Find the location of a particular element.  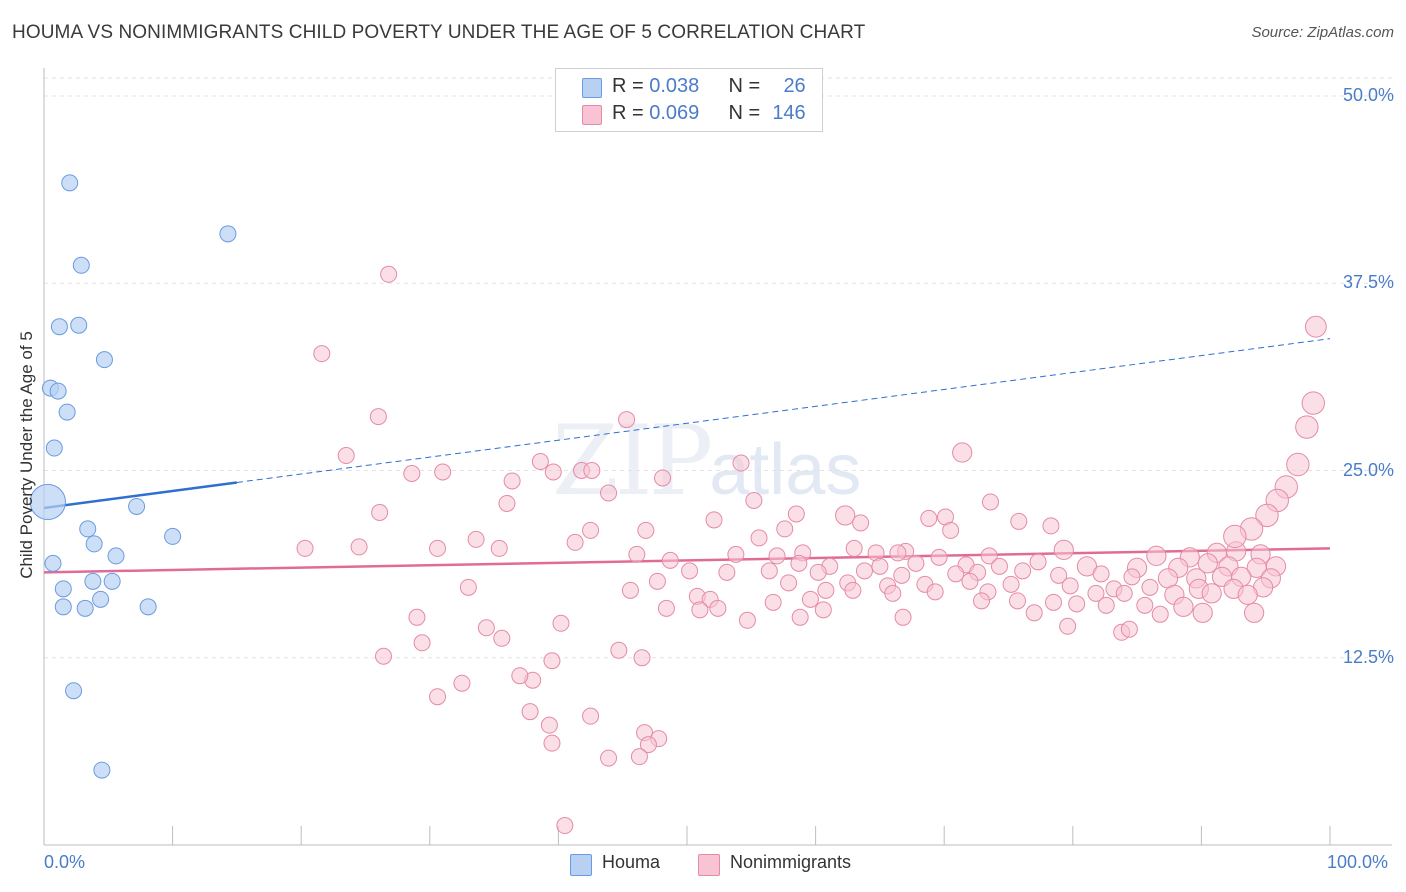

points-houma is located at coordinates (133, 476).